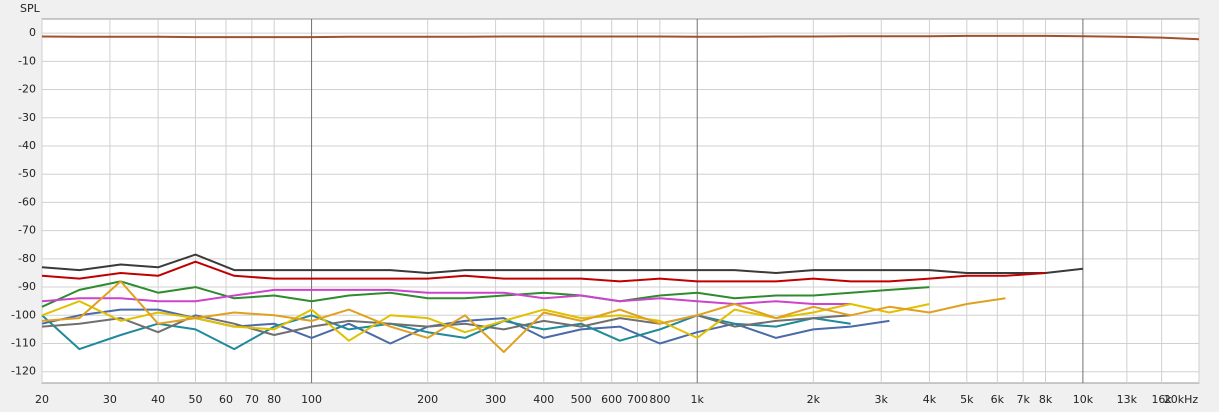 The height and width of the screenshot is (412, 1219). I want to click on x-tick-label: 20, so click(42, 399).